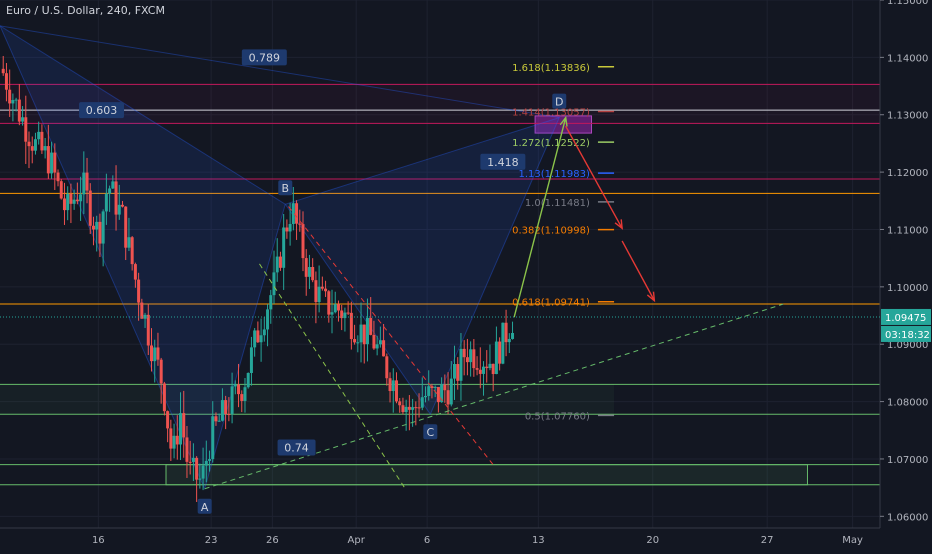  What do you see at coordinates (503, 162) in the screenshot?
I see `ratio-label-2: 1.418` at bounding box center [503, 162].